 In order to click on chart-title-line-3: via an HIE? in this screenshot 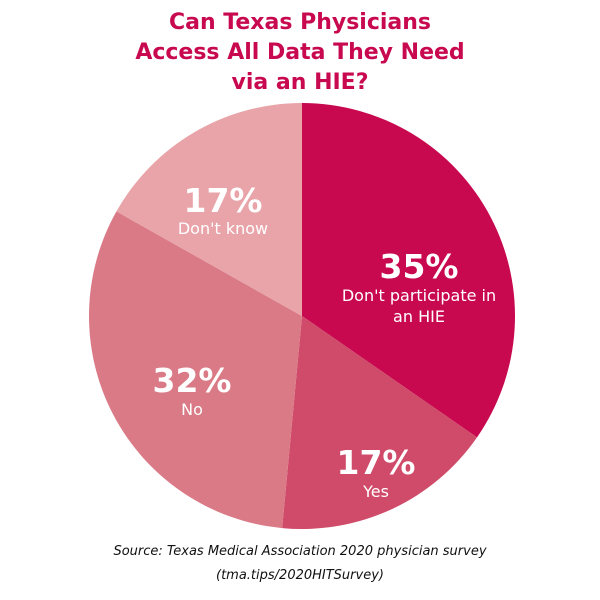, I will do `click(300, 82)`.